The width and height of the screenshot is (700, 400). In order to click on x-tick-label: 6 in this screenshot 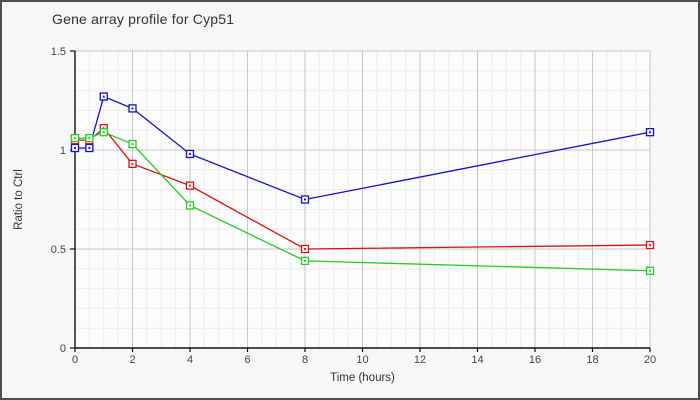, I will do `click(247, 360)`.